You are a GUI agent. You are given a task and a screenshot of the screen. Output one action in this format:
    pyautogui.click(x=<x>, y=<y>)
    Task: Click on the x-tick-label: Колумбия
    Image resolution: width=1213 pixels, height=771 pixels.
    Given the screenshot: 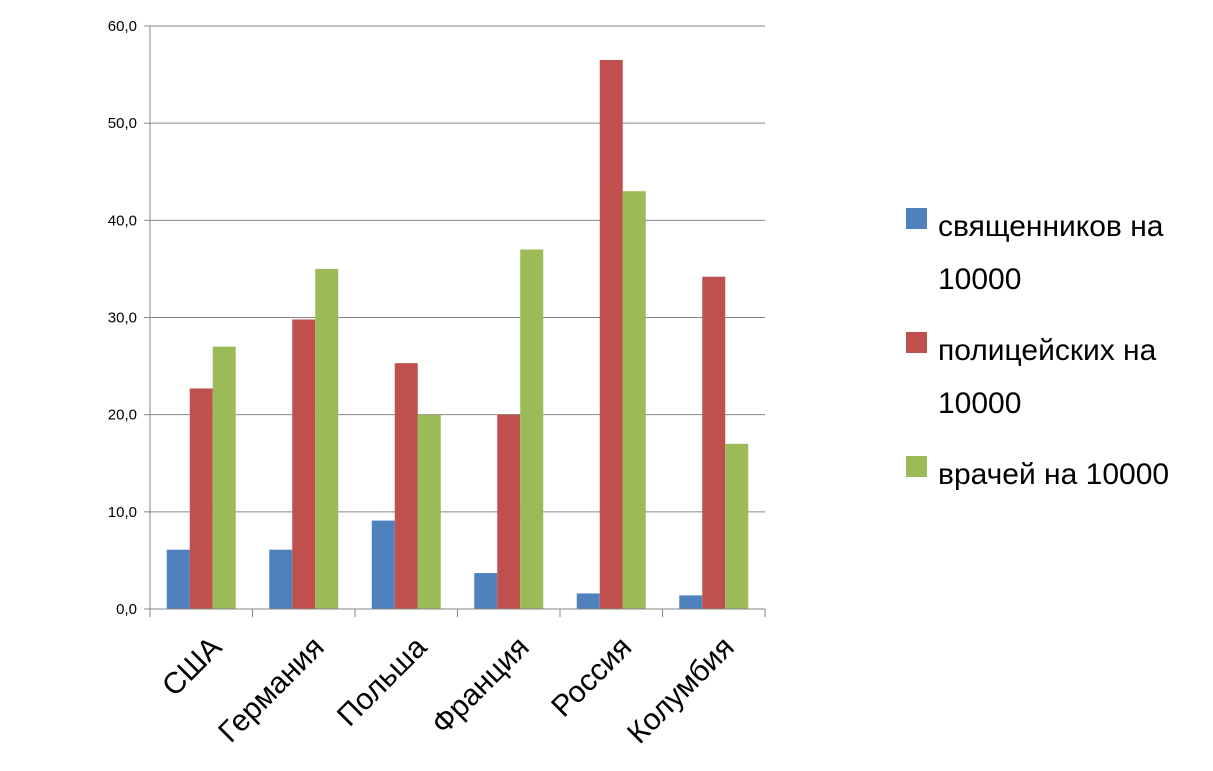 What is the action you would take?
    pyautogui.click(x=681, y=691)
    